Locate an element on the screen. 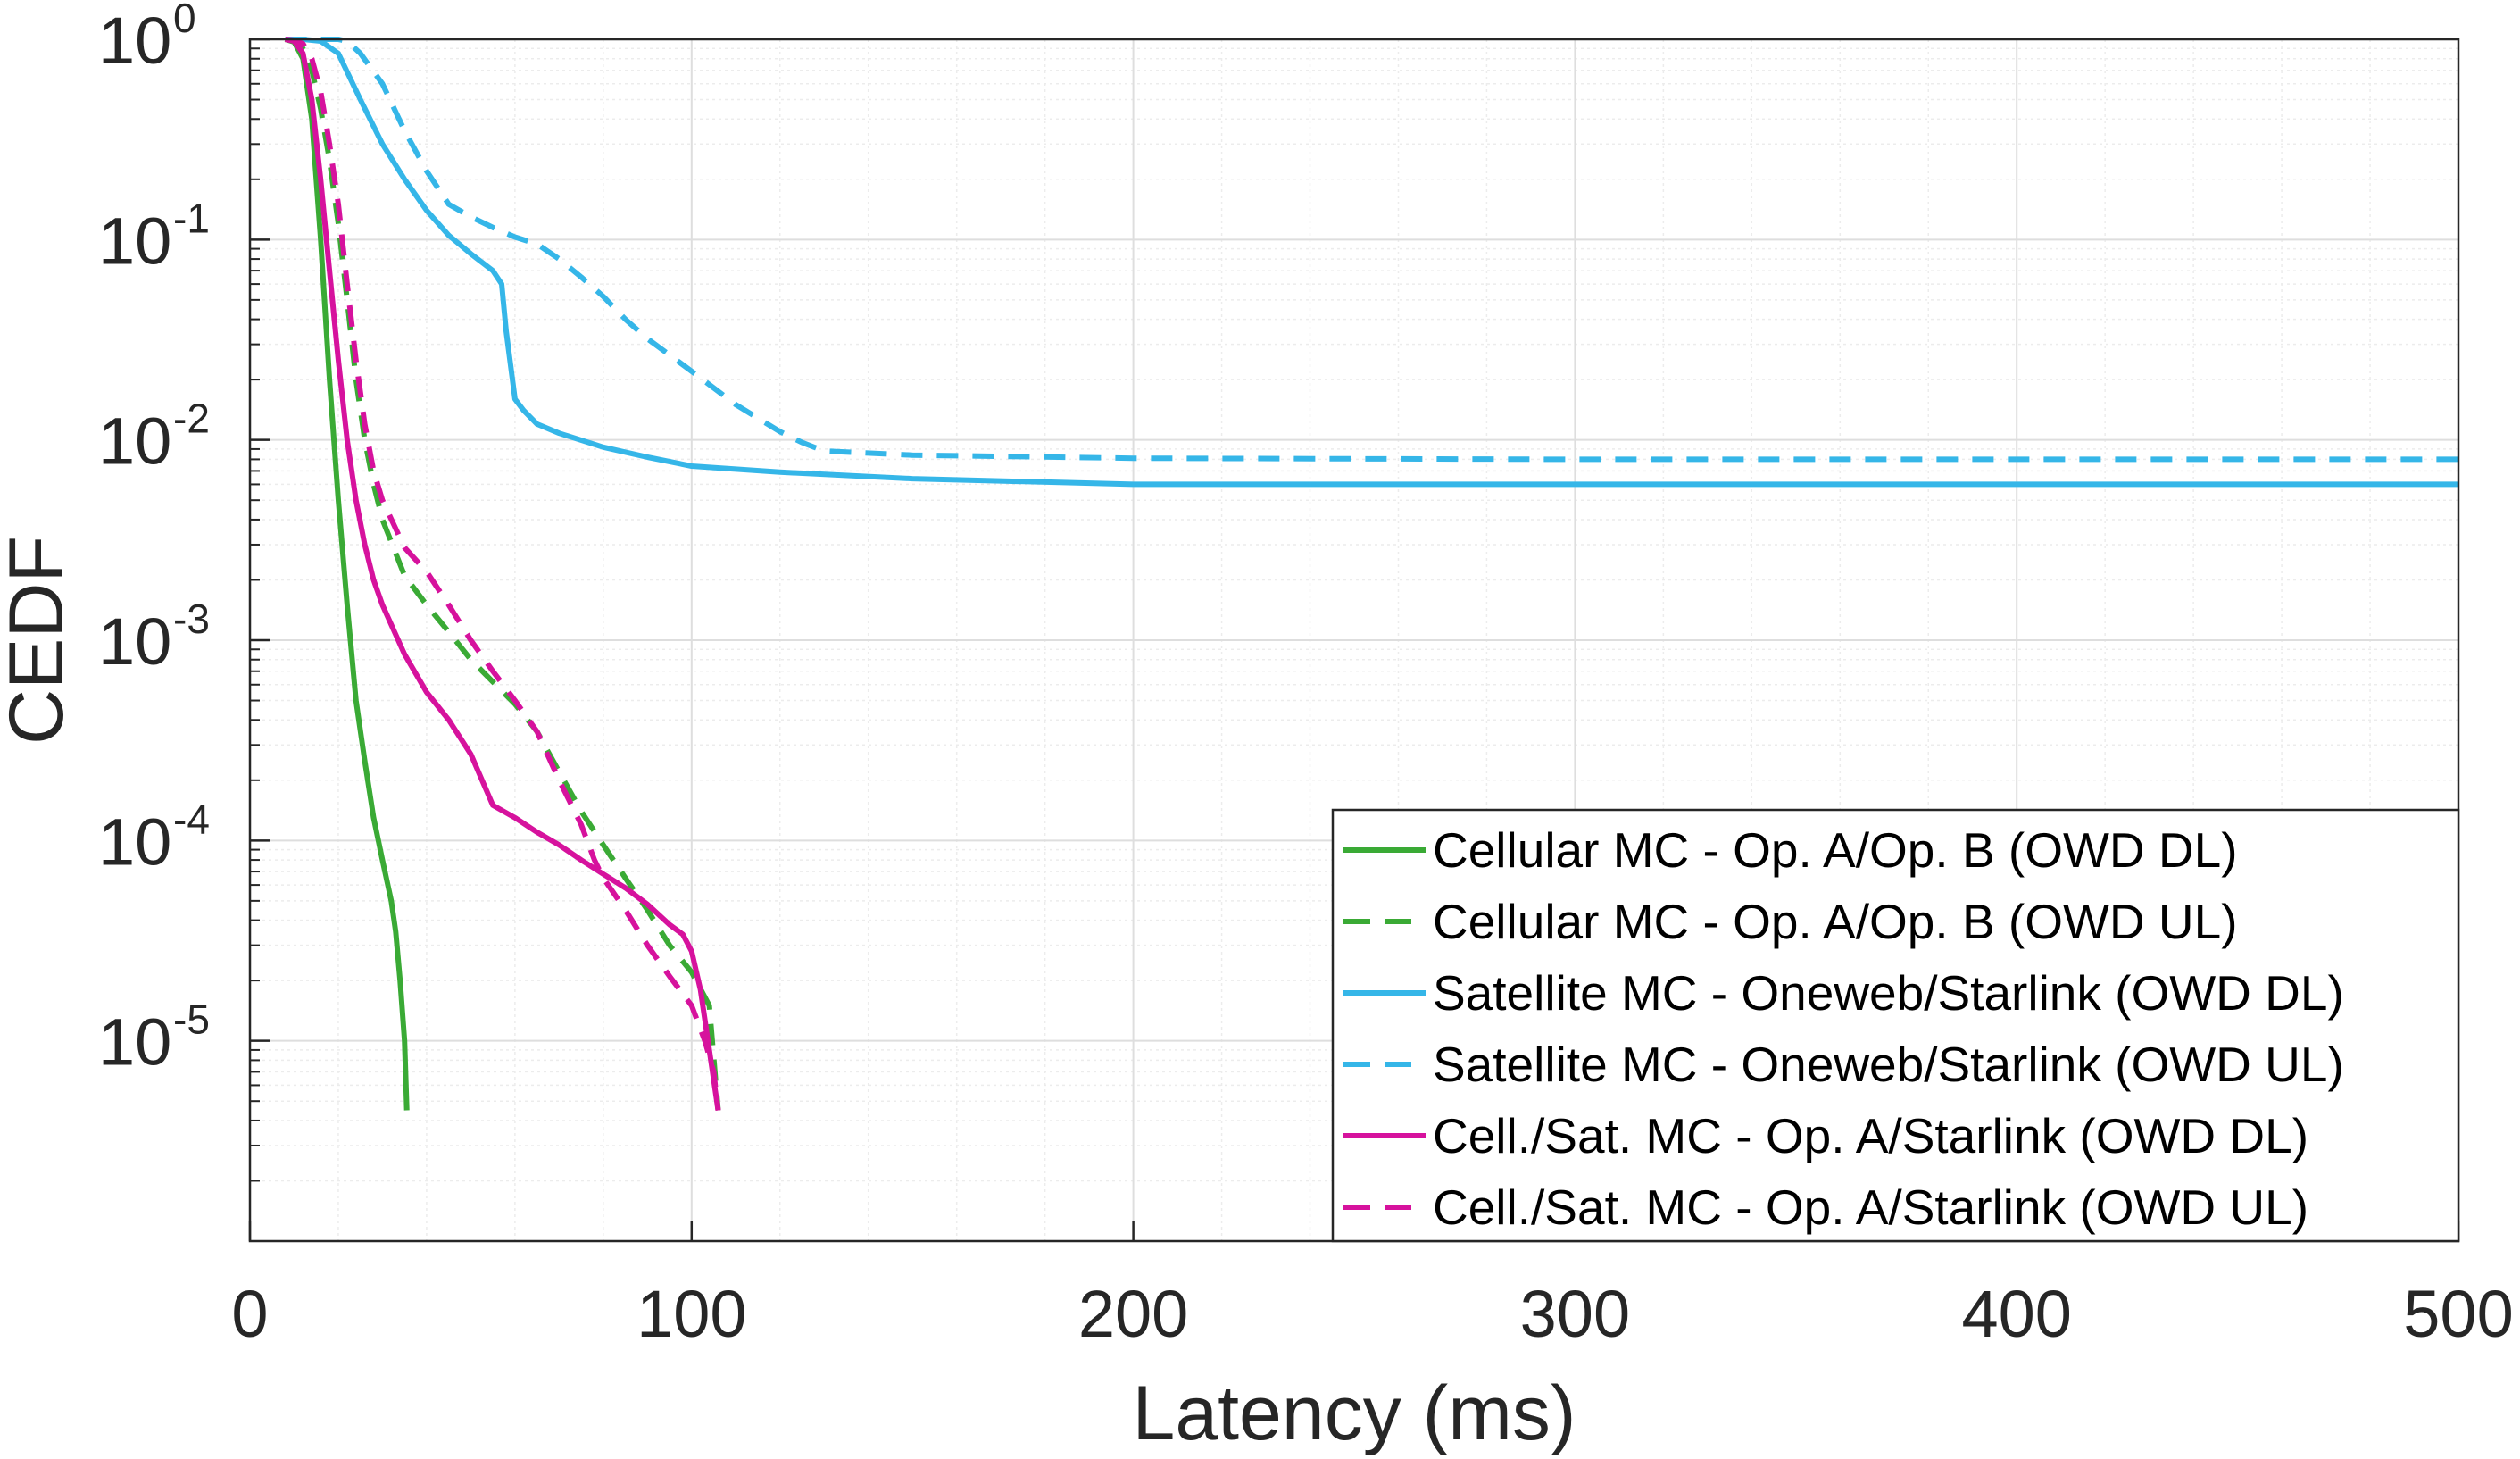 The width and height of the screenshot is (2520, 1459). x-tick-label: 200 is located at coordinates (1133, 1314).